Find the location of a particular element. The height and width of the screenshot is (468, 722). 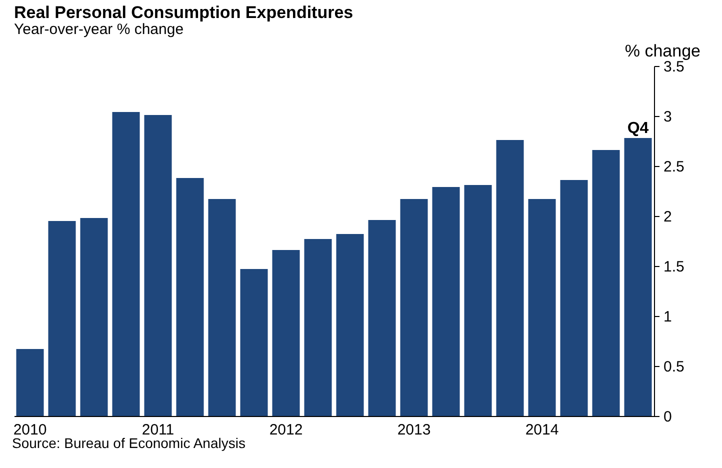

x-tick-label: 2014 is located at coordinates (542, 430).